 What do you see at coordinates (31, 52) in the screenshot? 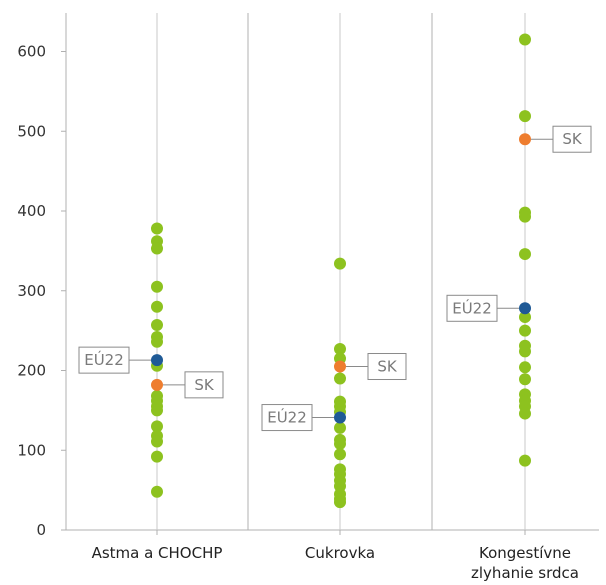
I see `y-tick-label: 600` at bounding box center [31, 52].